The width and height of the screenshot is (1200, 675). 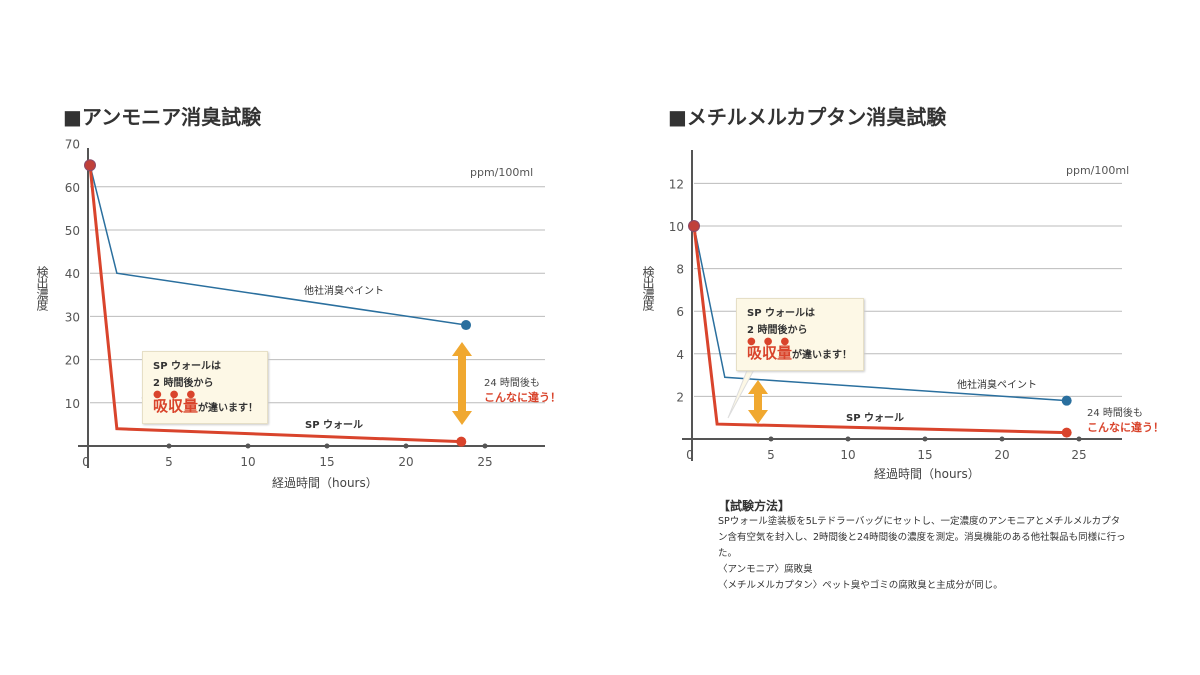 I want to click on y-tick-label: 8, so click(x=680, y=270).